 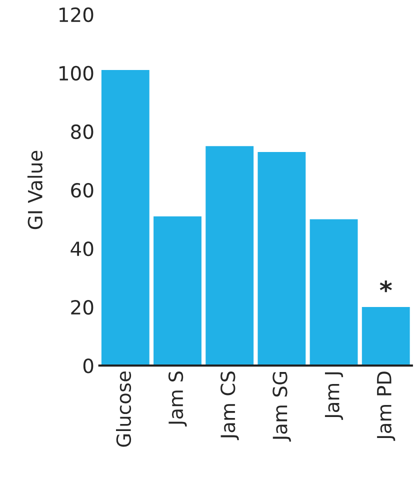 I want to click on x-tick-label: Jam S, so click(x=177, y=399).